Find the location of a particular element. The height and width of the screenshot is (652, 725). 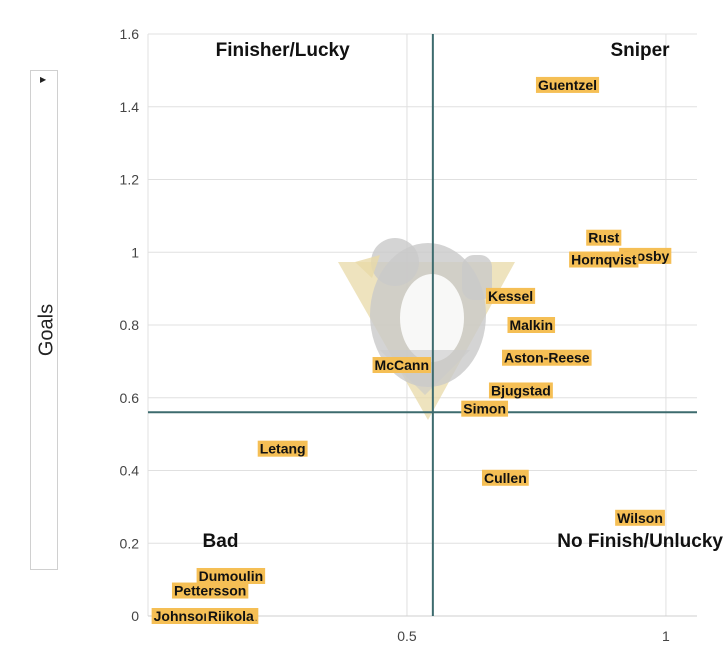

data-point: Wilson is located at coordinates (640, 518).